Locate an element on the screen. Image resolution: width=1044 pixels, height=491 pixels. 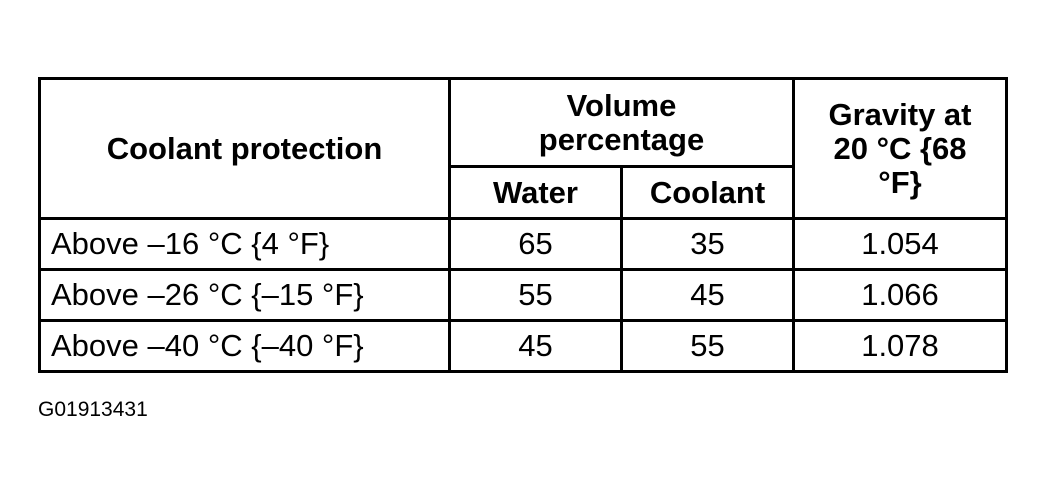
table-cell: Above –40 °C {–40 °F} is located at coordinates (244, 346).